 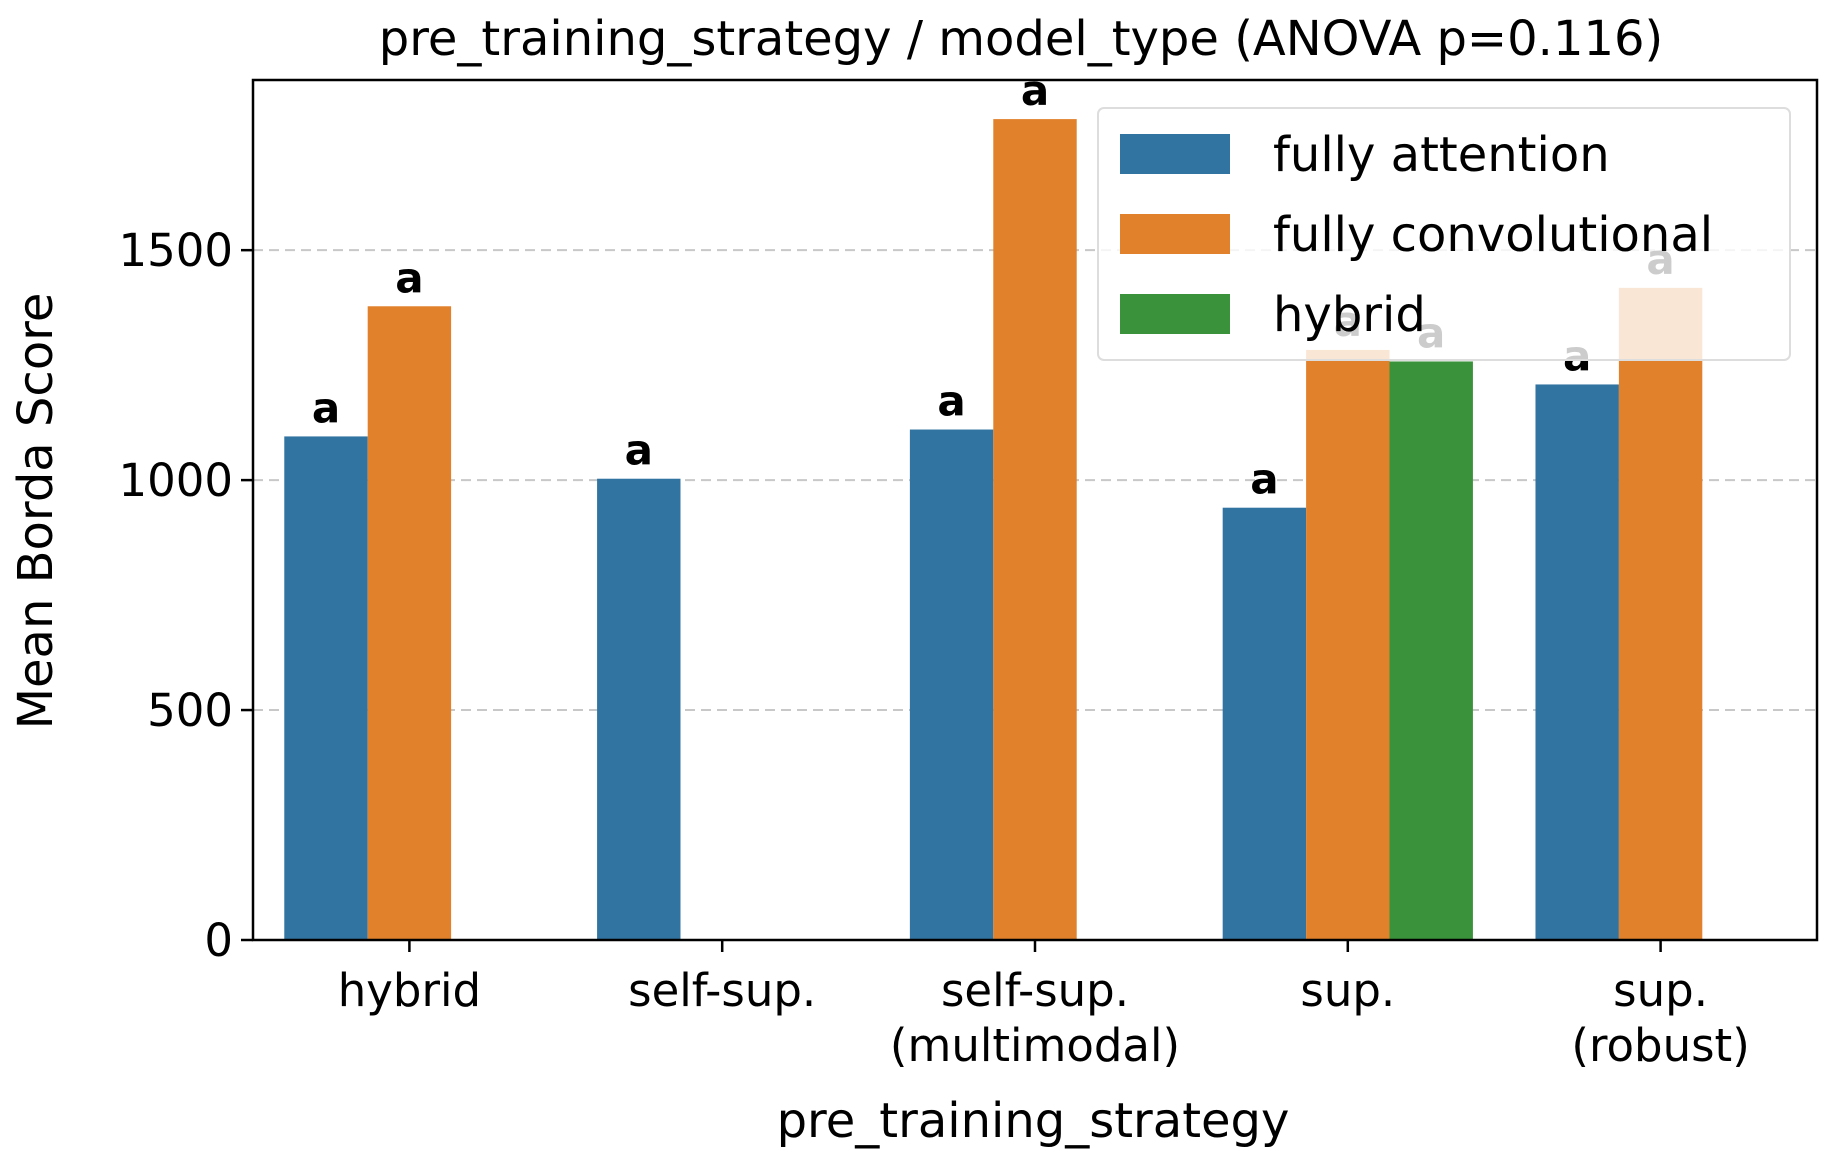 I want to click on legend-label: hybrid, so click(x=1349, y=315).